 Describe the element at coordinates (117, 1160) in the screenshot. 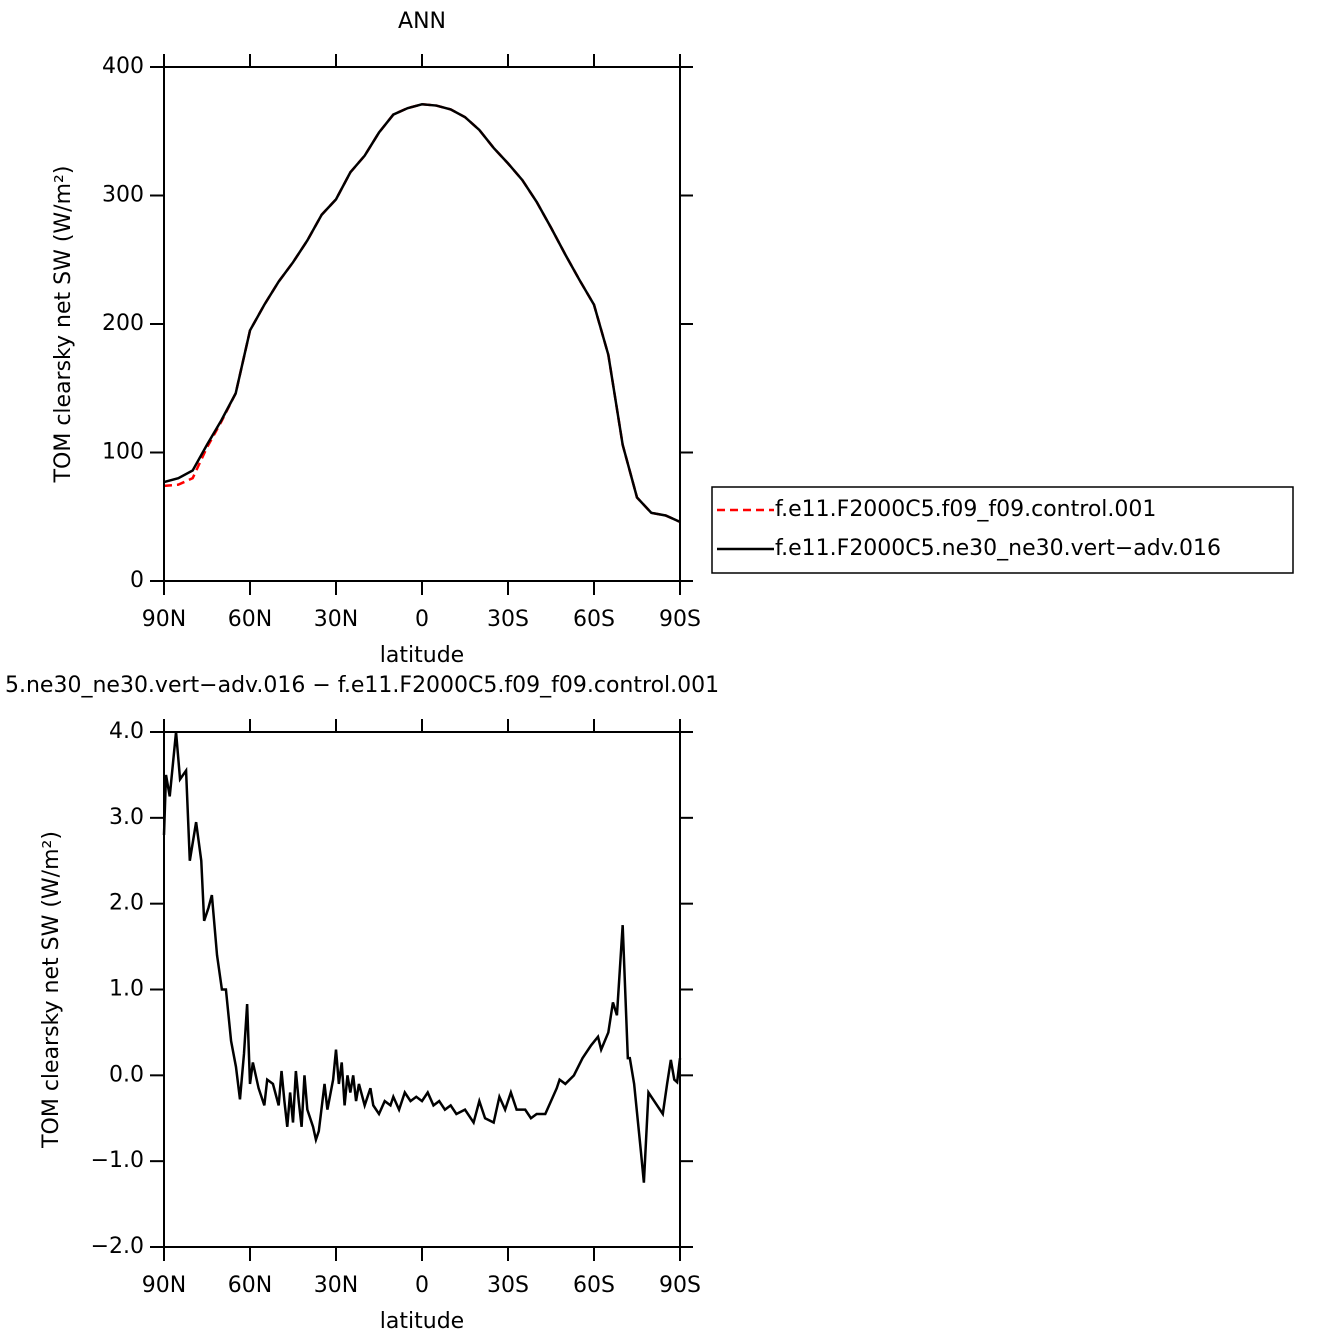

I see `y-tick-label: −1.0` at that location.